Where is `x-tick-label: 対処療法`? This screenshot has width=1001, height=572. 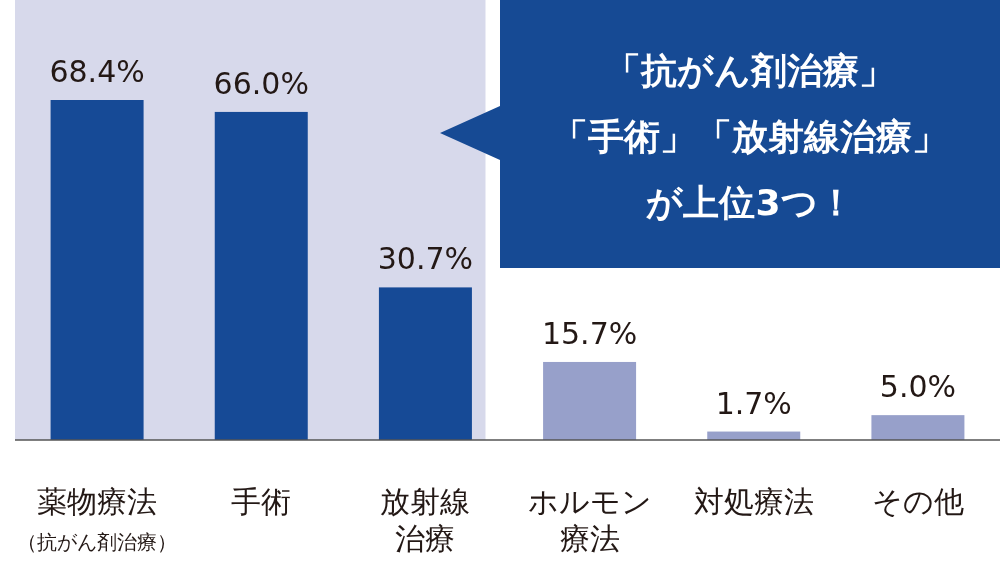 x-tick-label: 対処療法 is located at coordinates (753, 501).